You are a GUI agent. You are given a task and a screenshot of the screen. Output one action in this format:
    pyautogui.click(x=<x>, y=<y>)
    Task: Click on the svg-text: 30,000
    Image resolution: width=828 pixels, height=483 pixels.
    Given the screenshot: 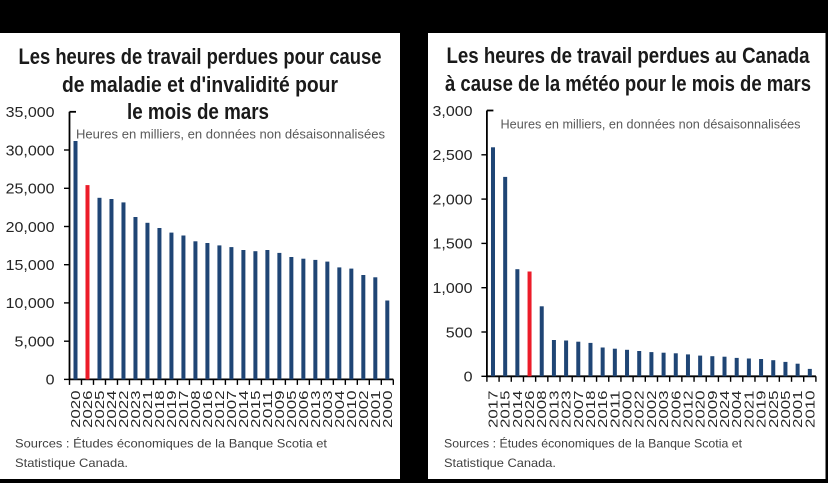 What is the action you would take?
    pyautogui.click(x=30, y=150)
    